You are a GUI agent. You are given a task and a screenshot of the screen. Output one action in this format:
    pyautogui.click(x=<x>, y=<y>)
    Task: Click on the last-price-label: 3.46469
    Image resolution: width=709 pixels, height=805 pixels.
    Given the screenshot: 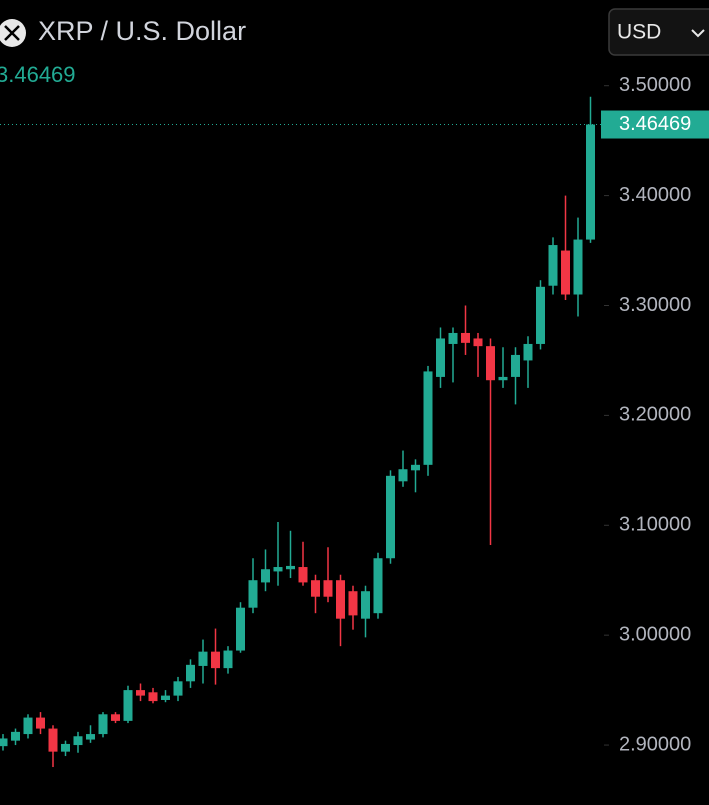 What is the action you would take?
    pyautogui.click(x=655, y=124)
    